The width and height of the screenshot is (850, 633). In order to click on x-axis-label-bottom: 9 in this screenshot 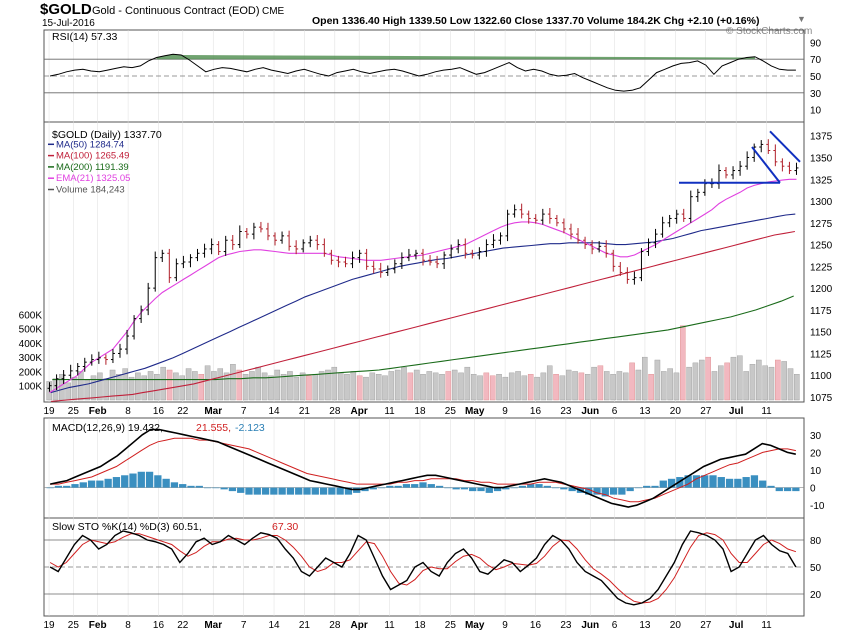, I will do `click(505, 625)`.